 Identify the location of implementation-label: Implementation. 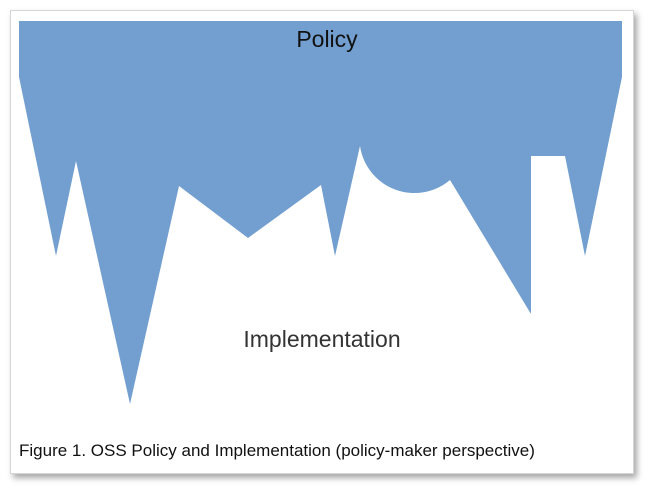
(322, 339).